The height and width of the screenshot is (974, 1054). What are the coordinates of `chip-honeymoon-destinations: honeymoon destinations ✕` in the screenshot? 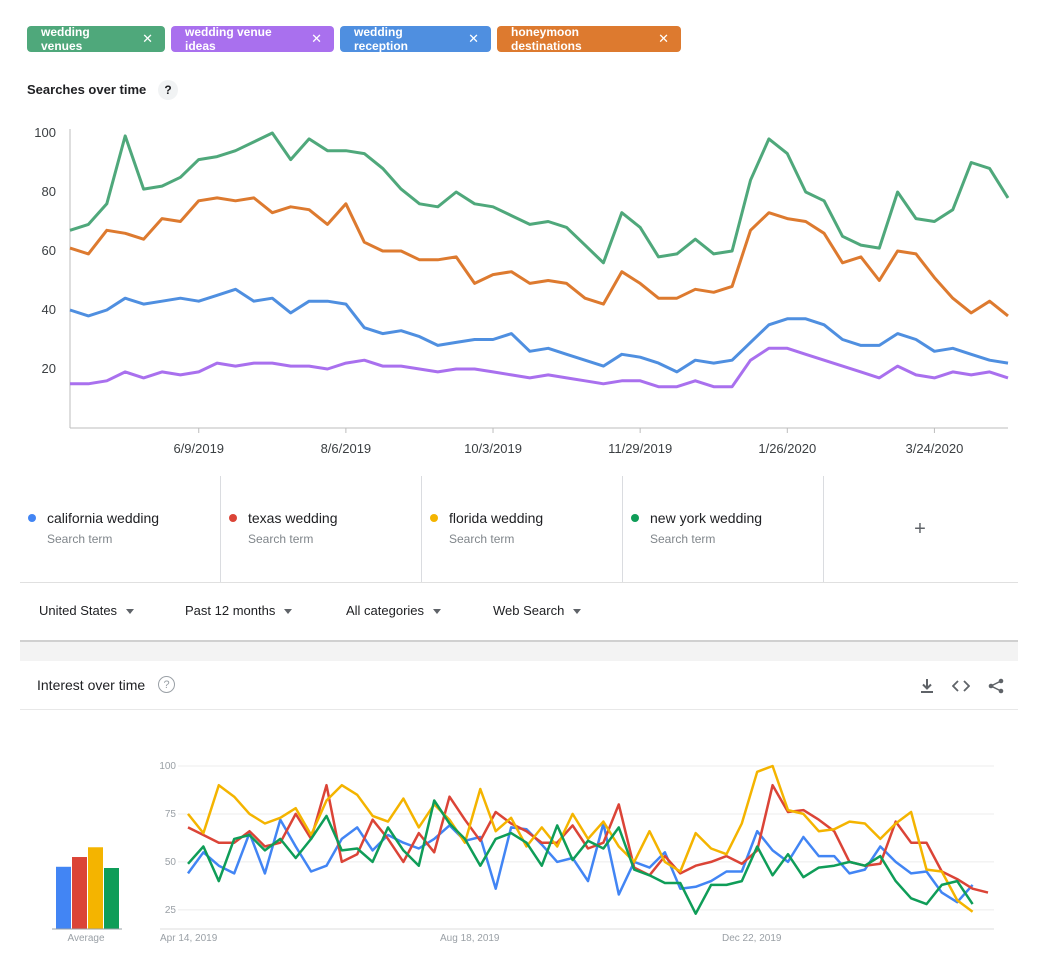 It's located at (589, 39).